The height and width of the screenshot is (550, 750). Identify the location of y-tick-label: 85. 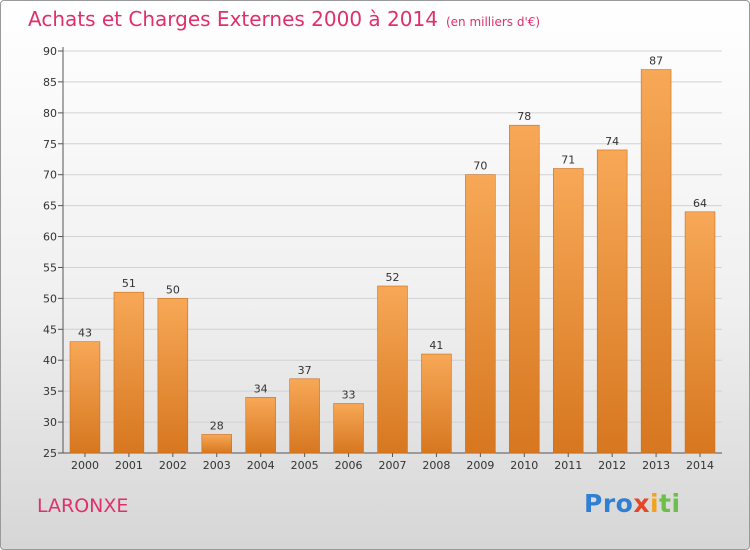
(50, 82).